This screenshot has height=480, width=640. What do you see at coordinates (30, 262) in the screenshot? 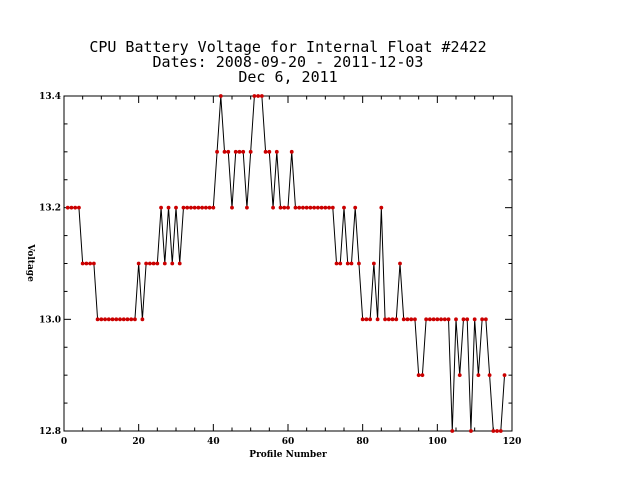
I see `y-axis-label: Voltage` at bounding box center [30, 262].